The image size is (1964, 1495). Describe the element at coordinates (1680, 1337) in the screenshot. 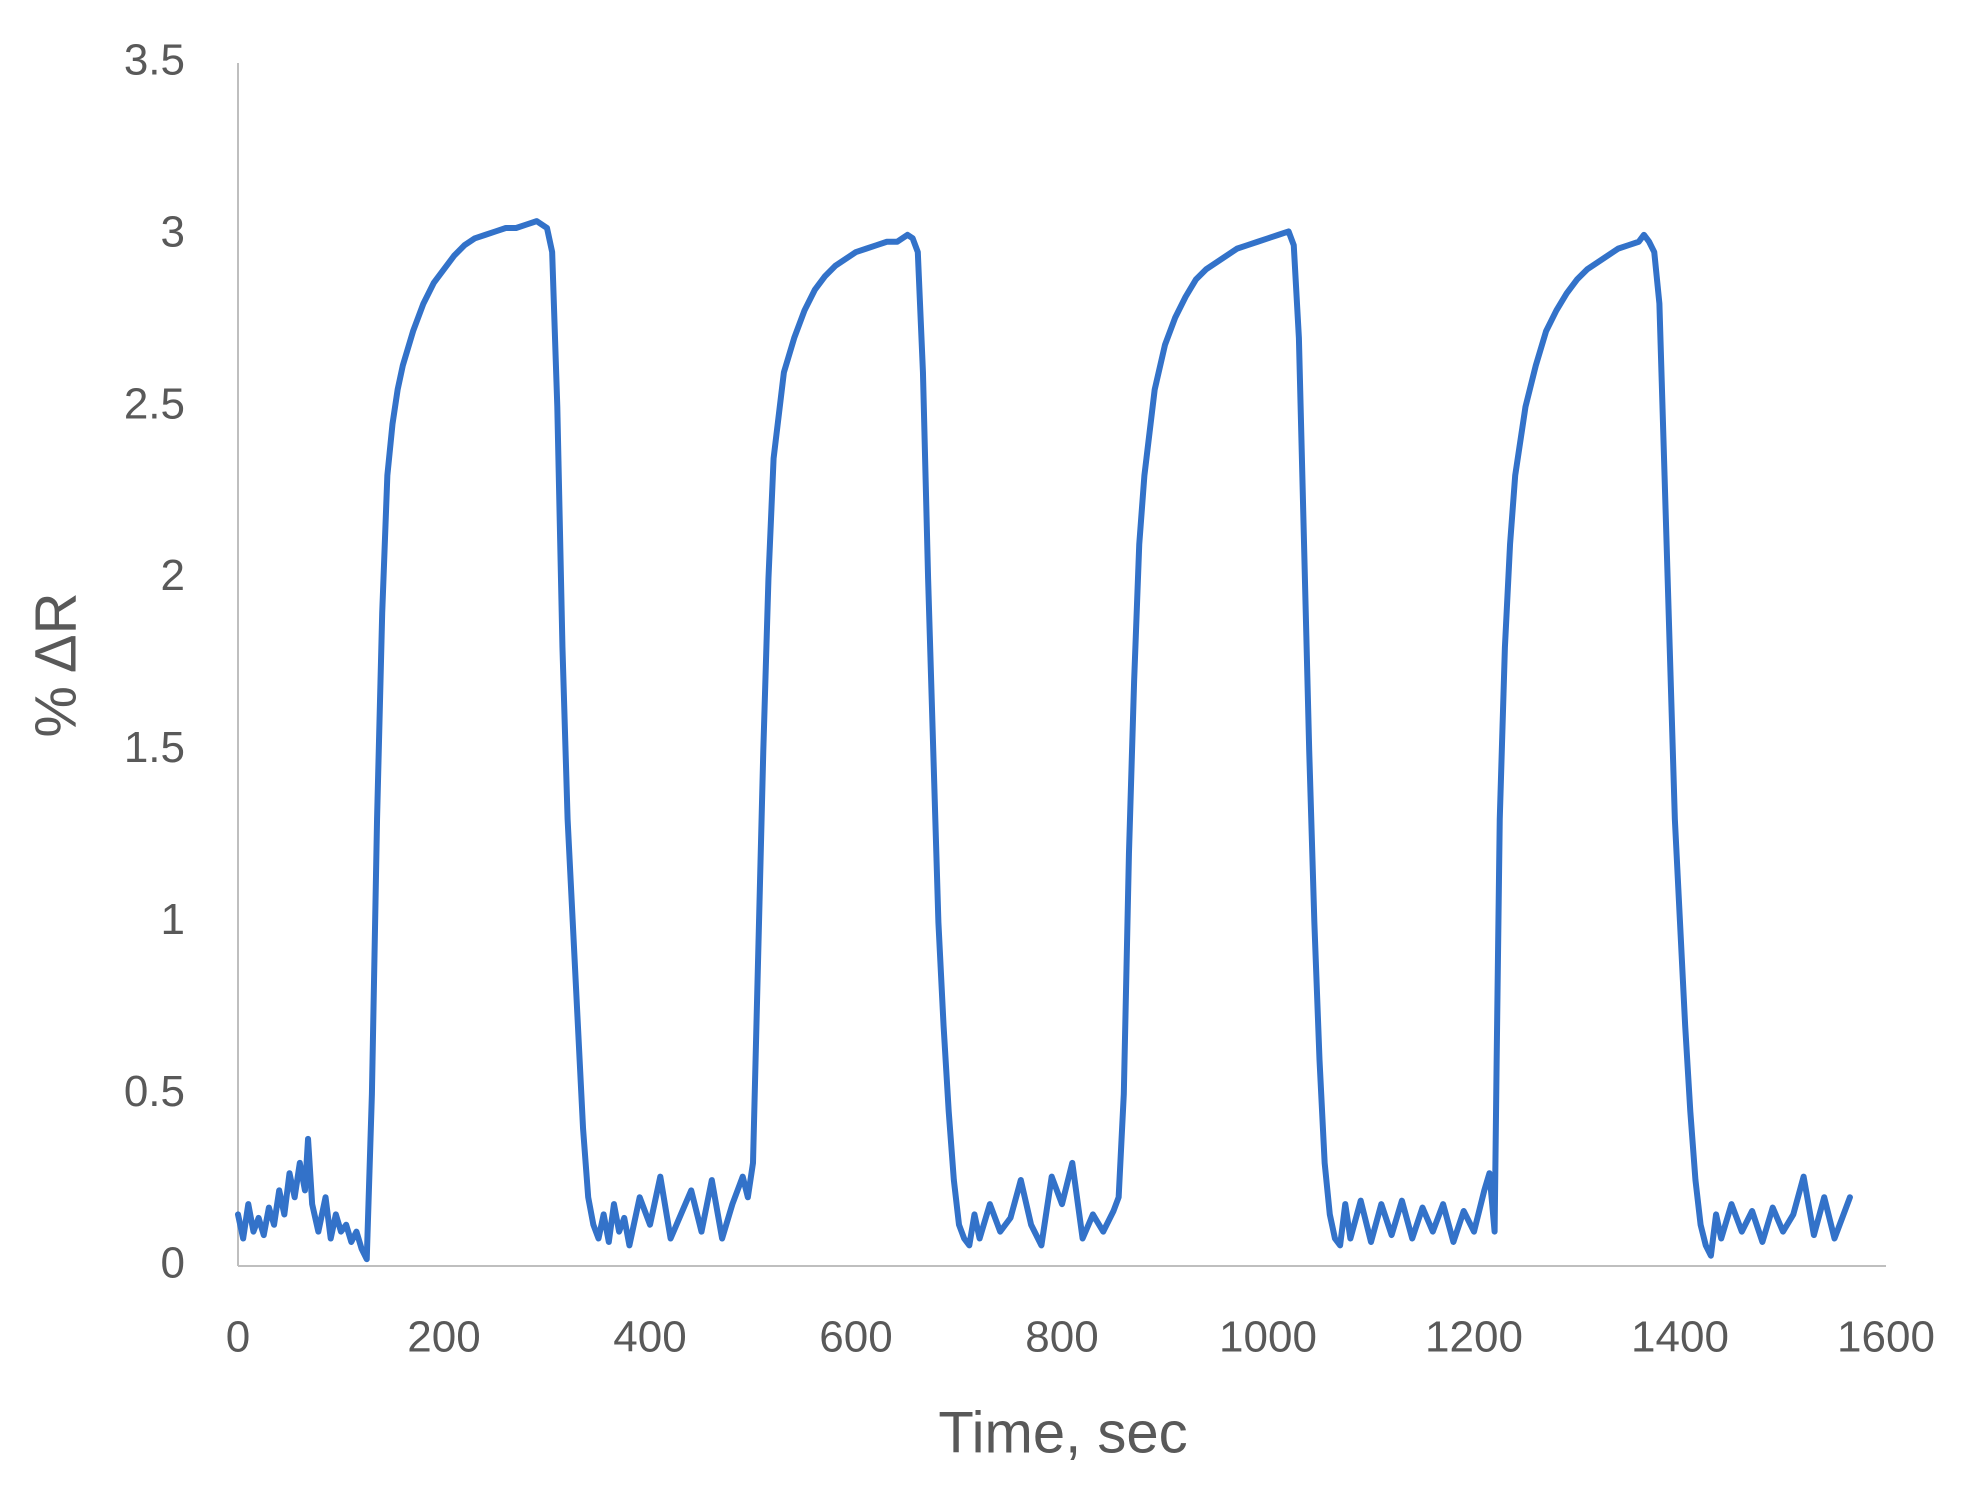

I see `x-tick-label: 1400` at that location.